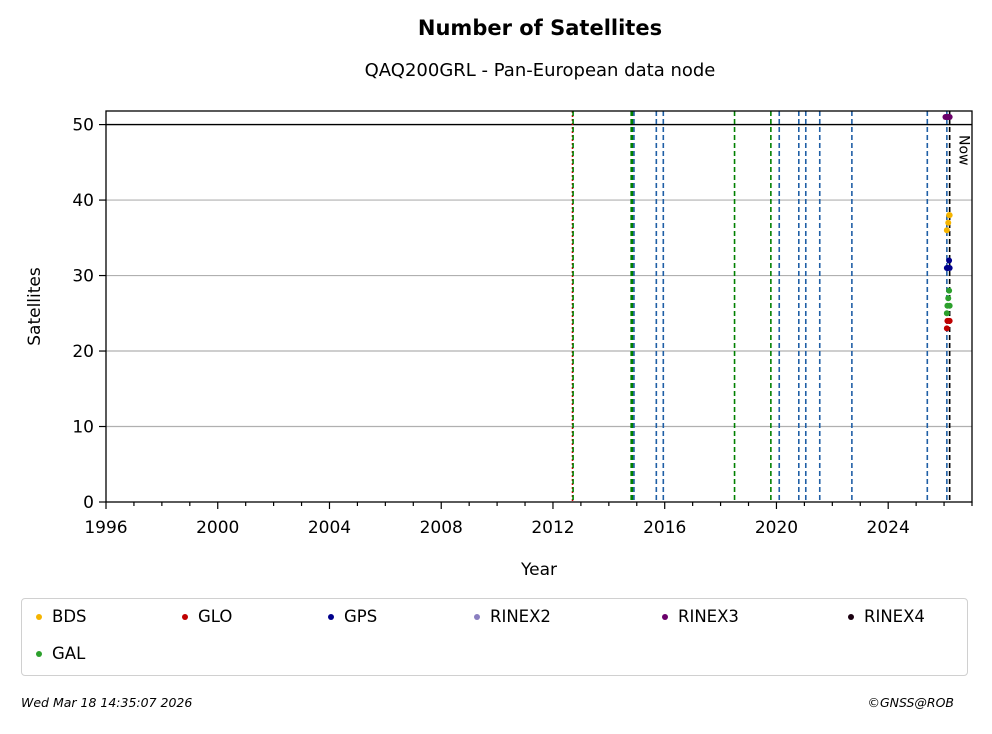  What do you see at coordinates (888, 528) in the screenshot?
I see `x-tick-label: 2024` at bounding box center [888, 528].